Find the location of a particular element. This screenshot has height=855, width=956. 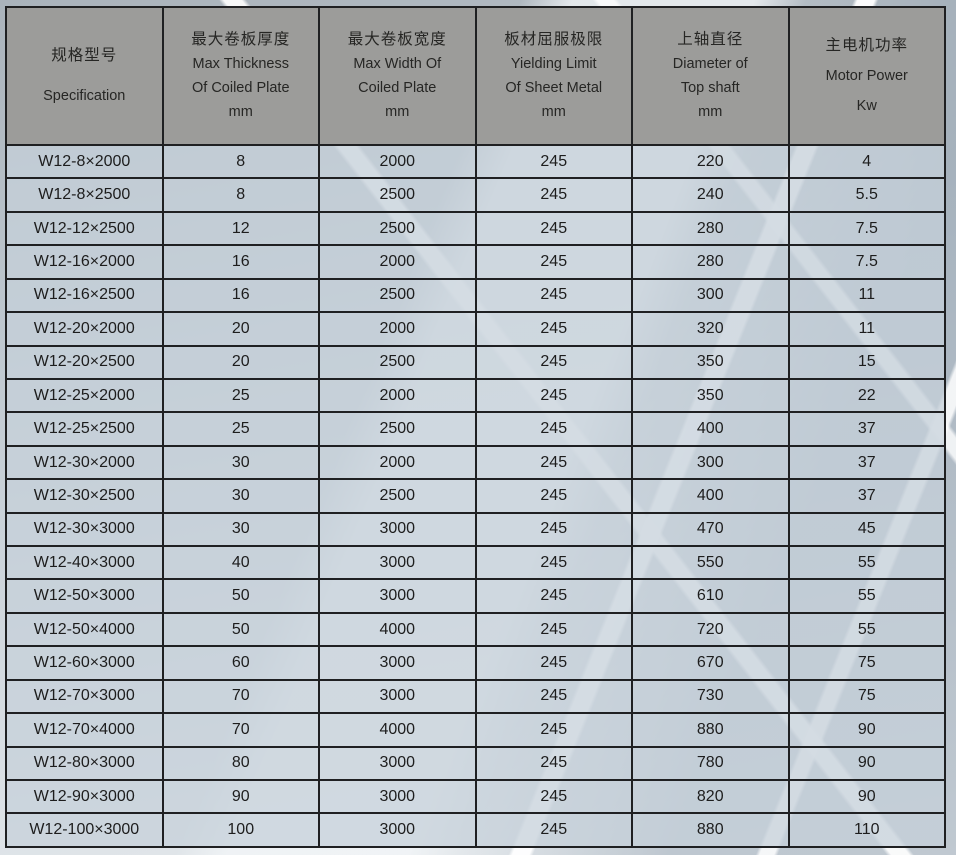

column-header-max-width: 最大卷板宽度 Max Width Of Coiled Plate mm is located at coordinates (397, 76).